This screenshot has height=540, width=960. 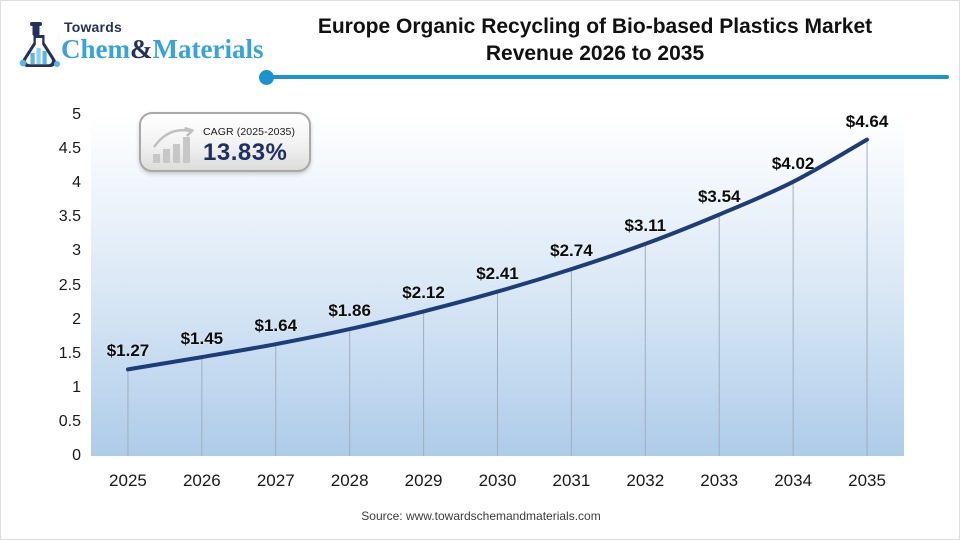 What do you see at coordinates (76, 114) in the screenshot?
I see `y-axis-tick: 5` at bounding box center [76, 114].